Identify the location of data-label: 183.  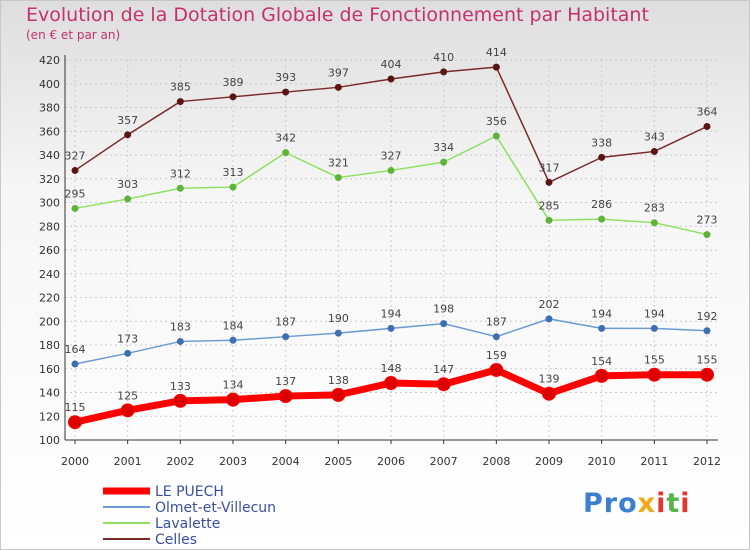
(180, 326).